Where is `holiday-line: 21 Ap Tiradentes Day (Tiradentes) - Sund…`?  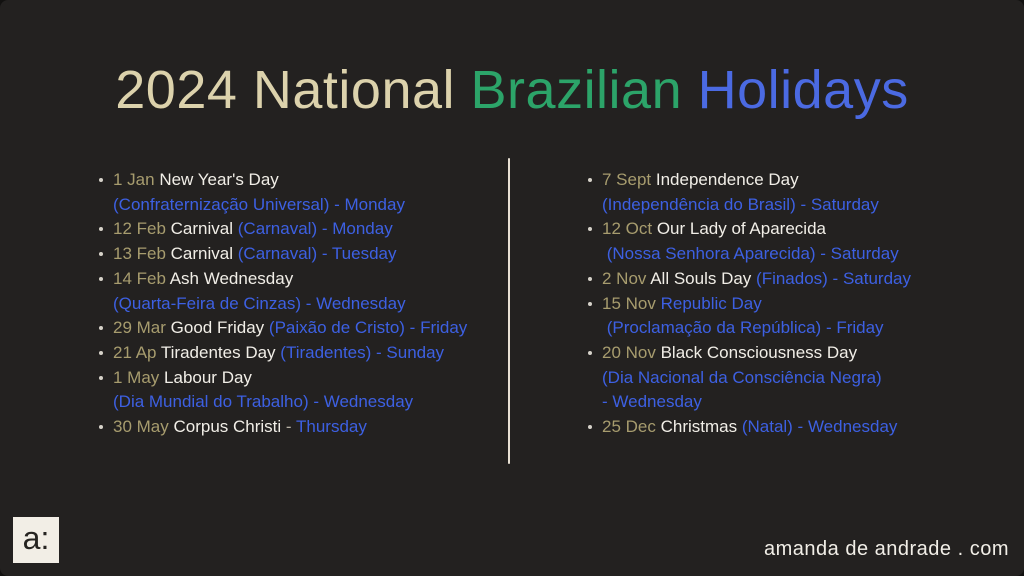 holiday-line: 21 Ap Tiradentes Day (Tiradentes) - Sund… is located at coordinates (310, 353).